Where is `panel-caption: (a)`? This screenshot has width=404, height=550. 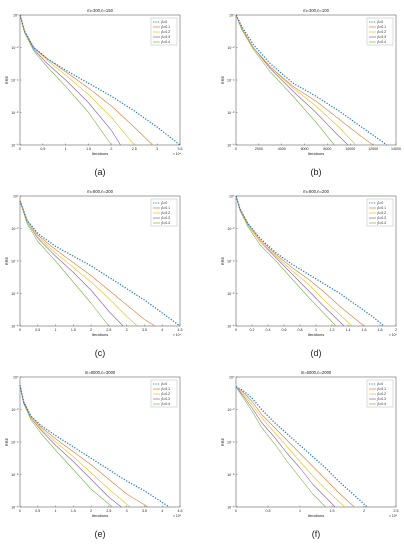 panel-caption: (a) is located at coordinates (100, 172).